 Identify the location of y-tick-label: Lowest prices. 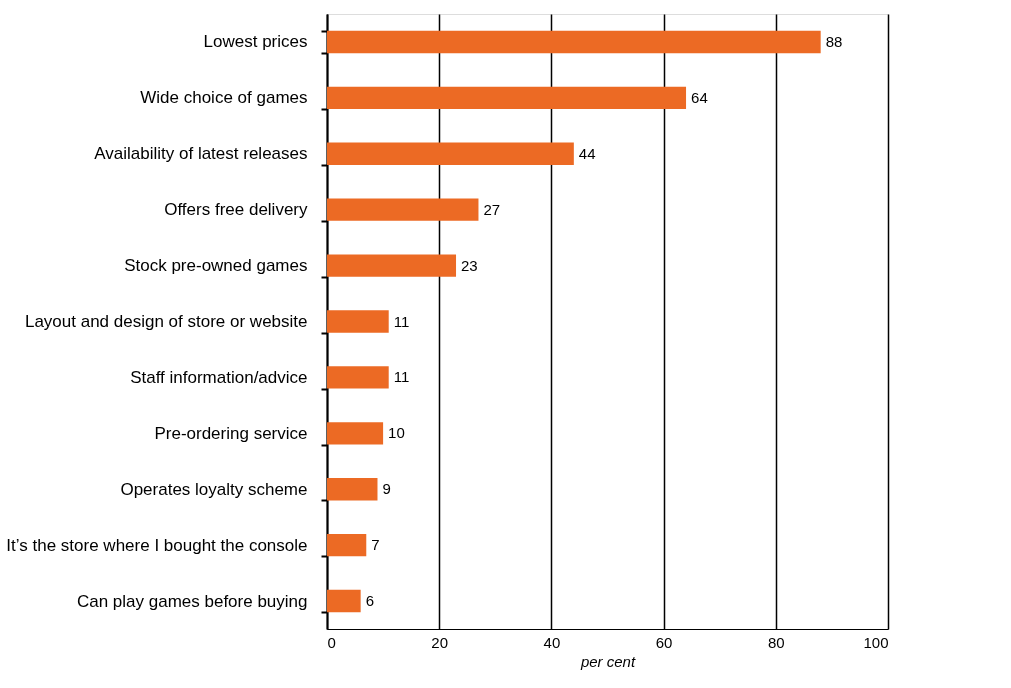
(255, 42).